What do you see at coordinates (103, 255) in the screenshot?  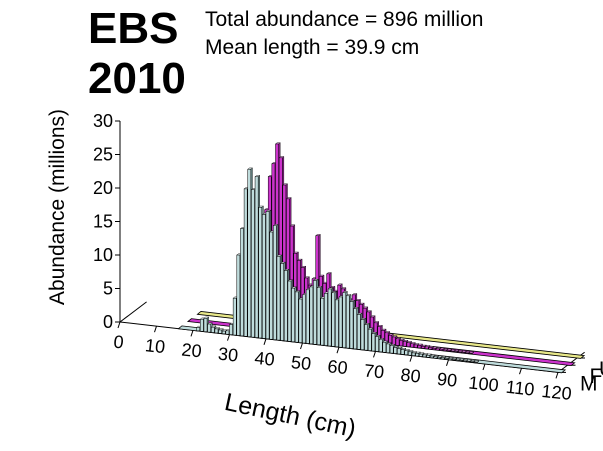 I see `y-tick-label: 10` at bounding box center [103, 255].